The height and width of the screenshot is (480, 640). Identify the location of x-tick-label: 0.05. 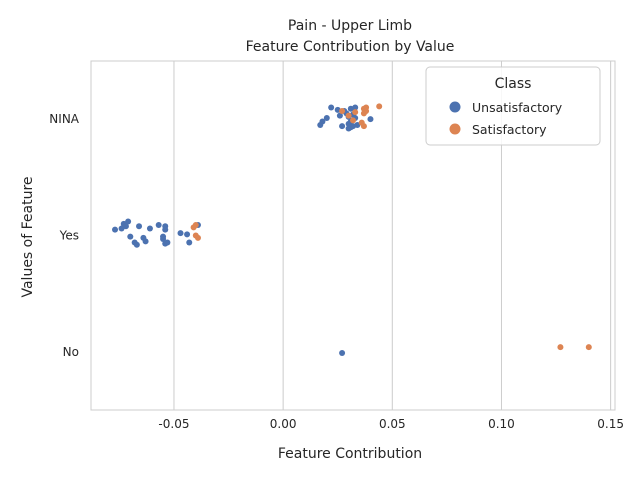
(392, 424).